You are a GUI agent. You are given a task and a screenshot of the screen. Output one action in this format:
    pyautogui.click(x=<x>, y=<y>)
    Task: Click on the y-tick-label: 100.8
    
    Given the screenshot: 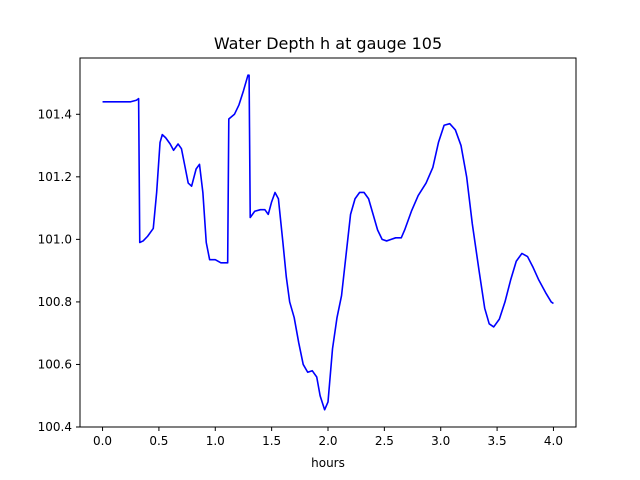 What is the action you would take?
    pyautogui.click(x=55, y=302)
    